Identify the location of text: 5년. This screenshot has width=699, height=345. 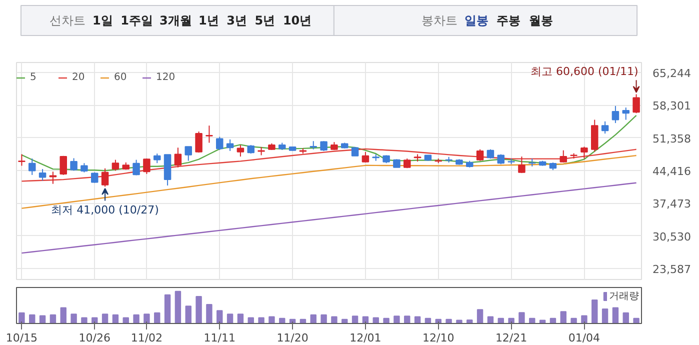
(265, 21).